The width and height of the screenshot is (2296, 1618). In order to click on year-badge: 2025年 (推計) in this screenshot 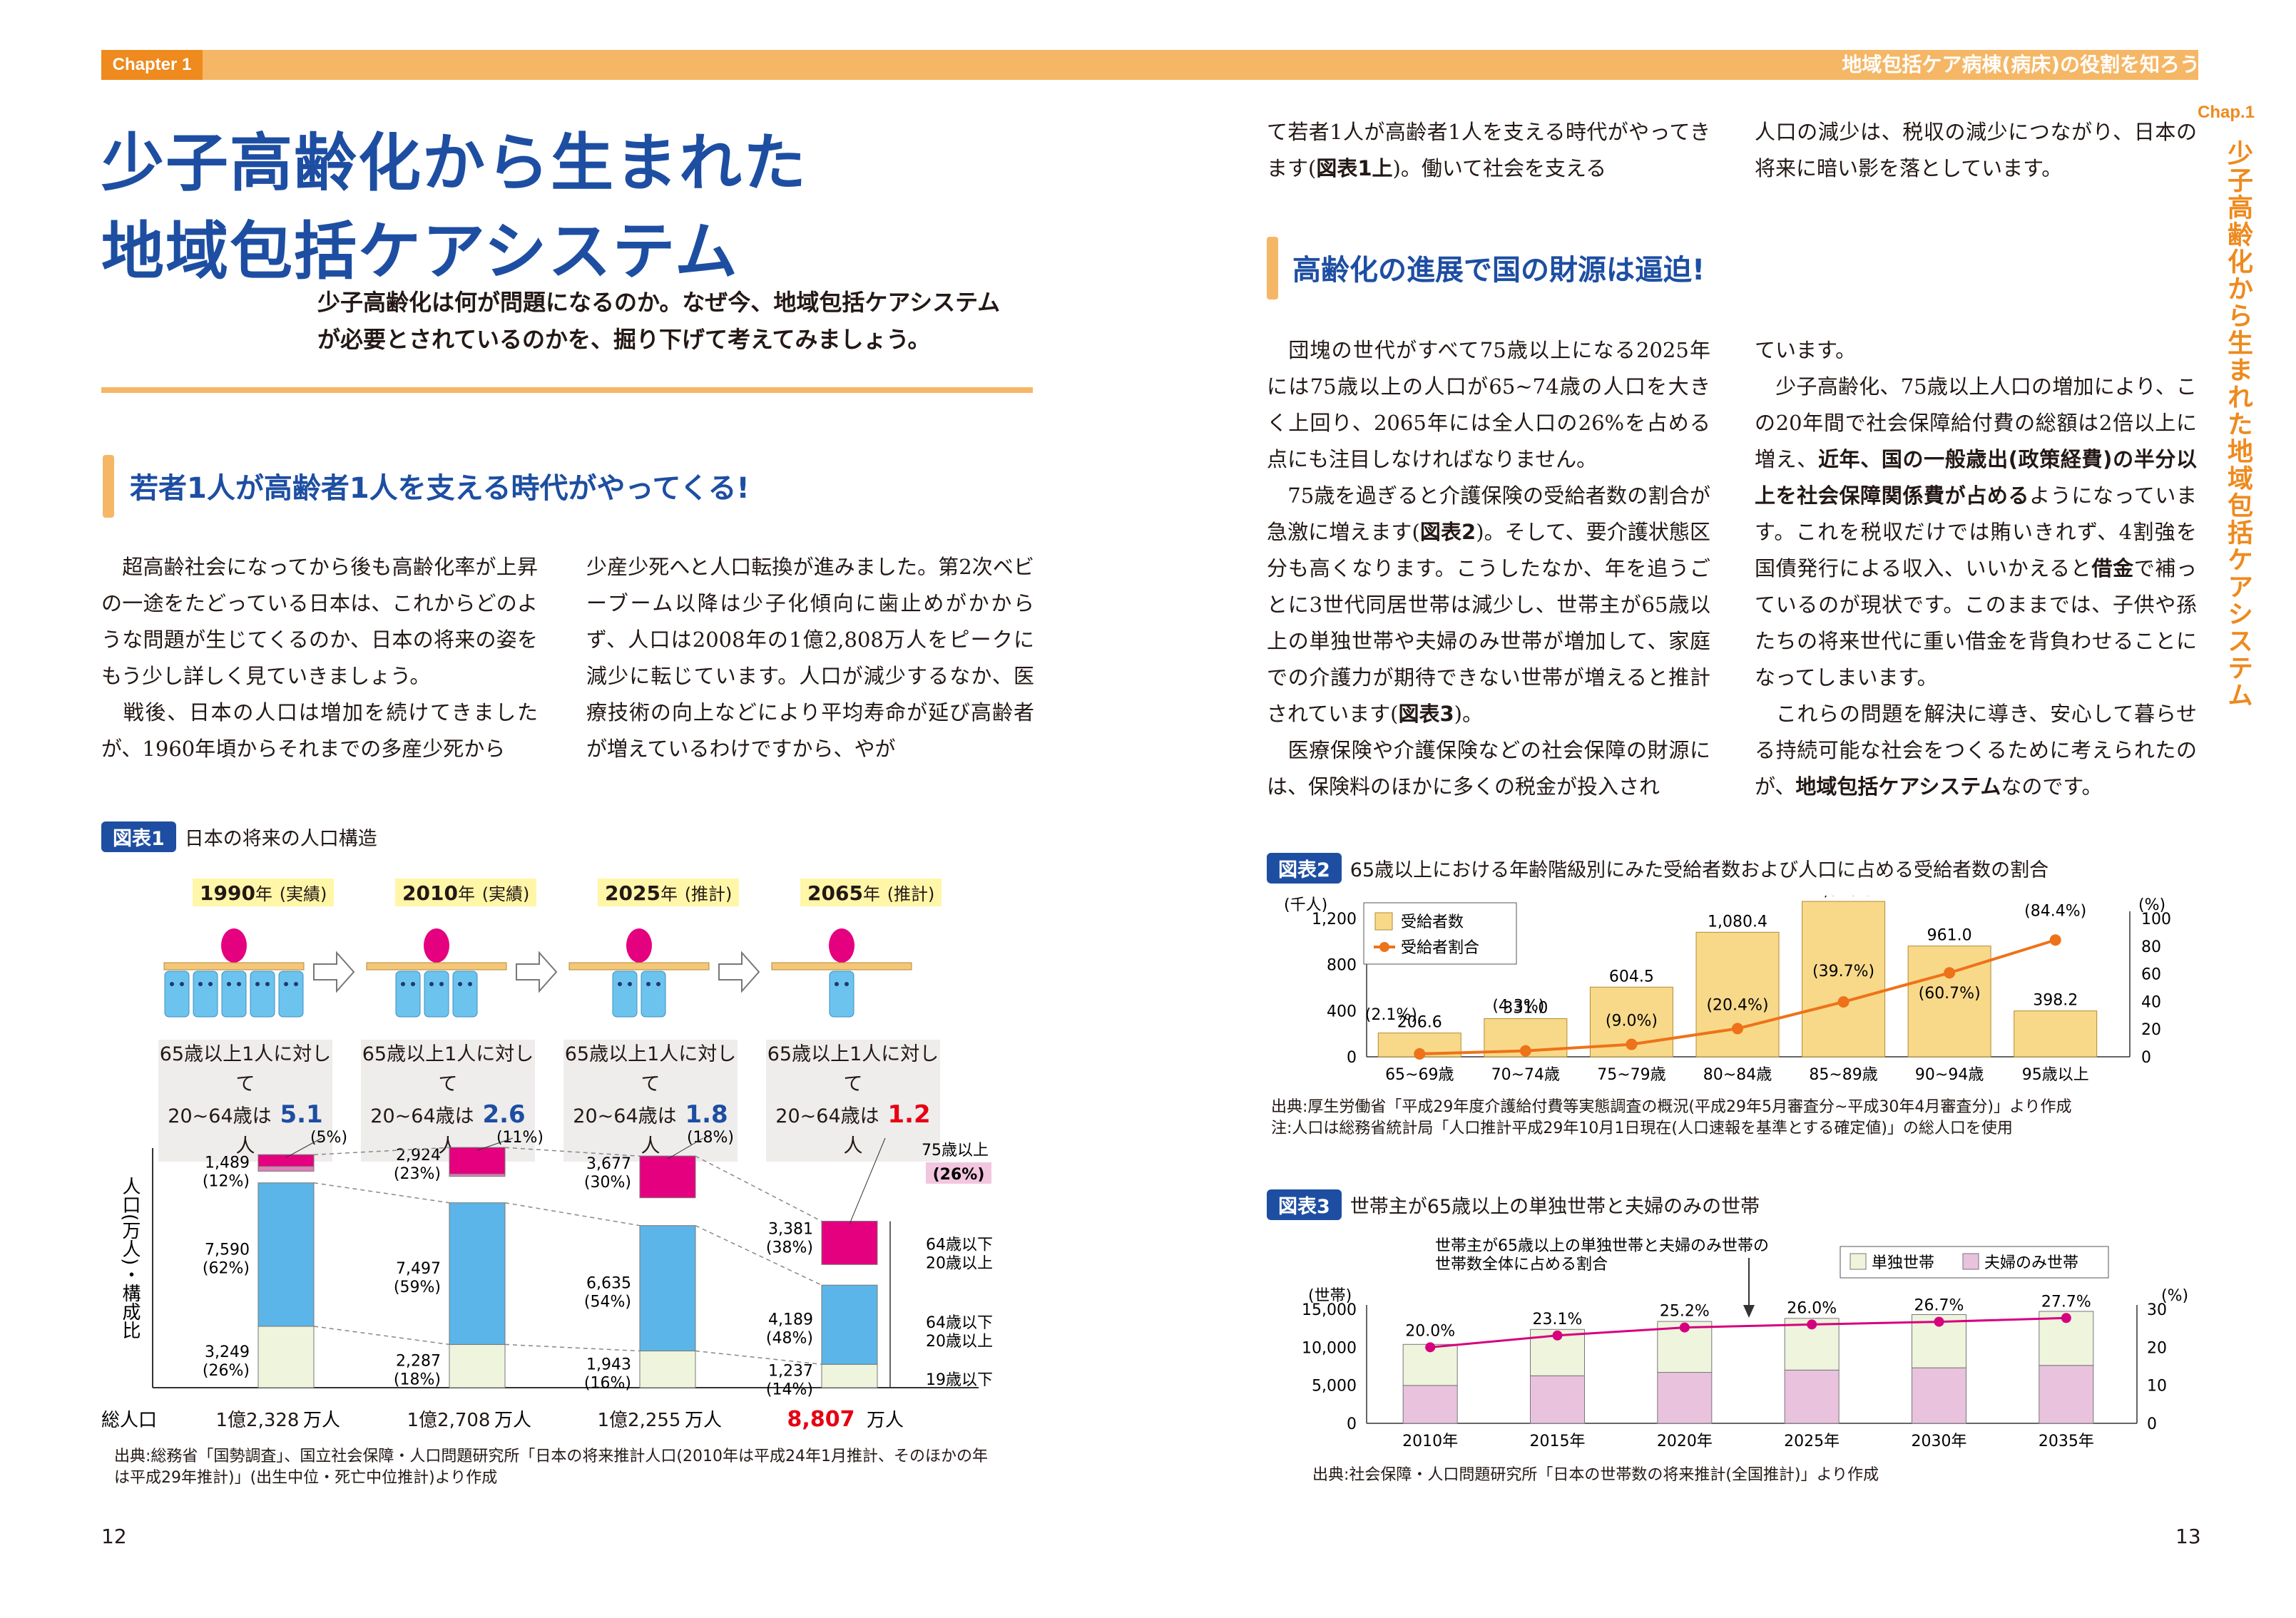, I will do `click(669, 892)`.